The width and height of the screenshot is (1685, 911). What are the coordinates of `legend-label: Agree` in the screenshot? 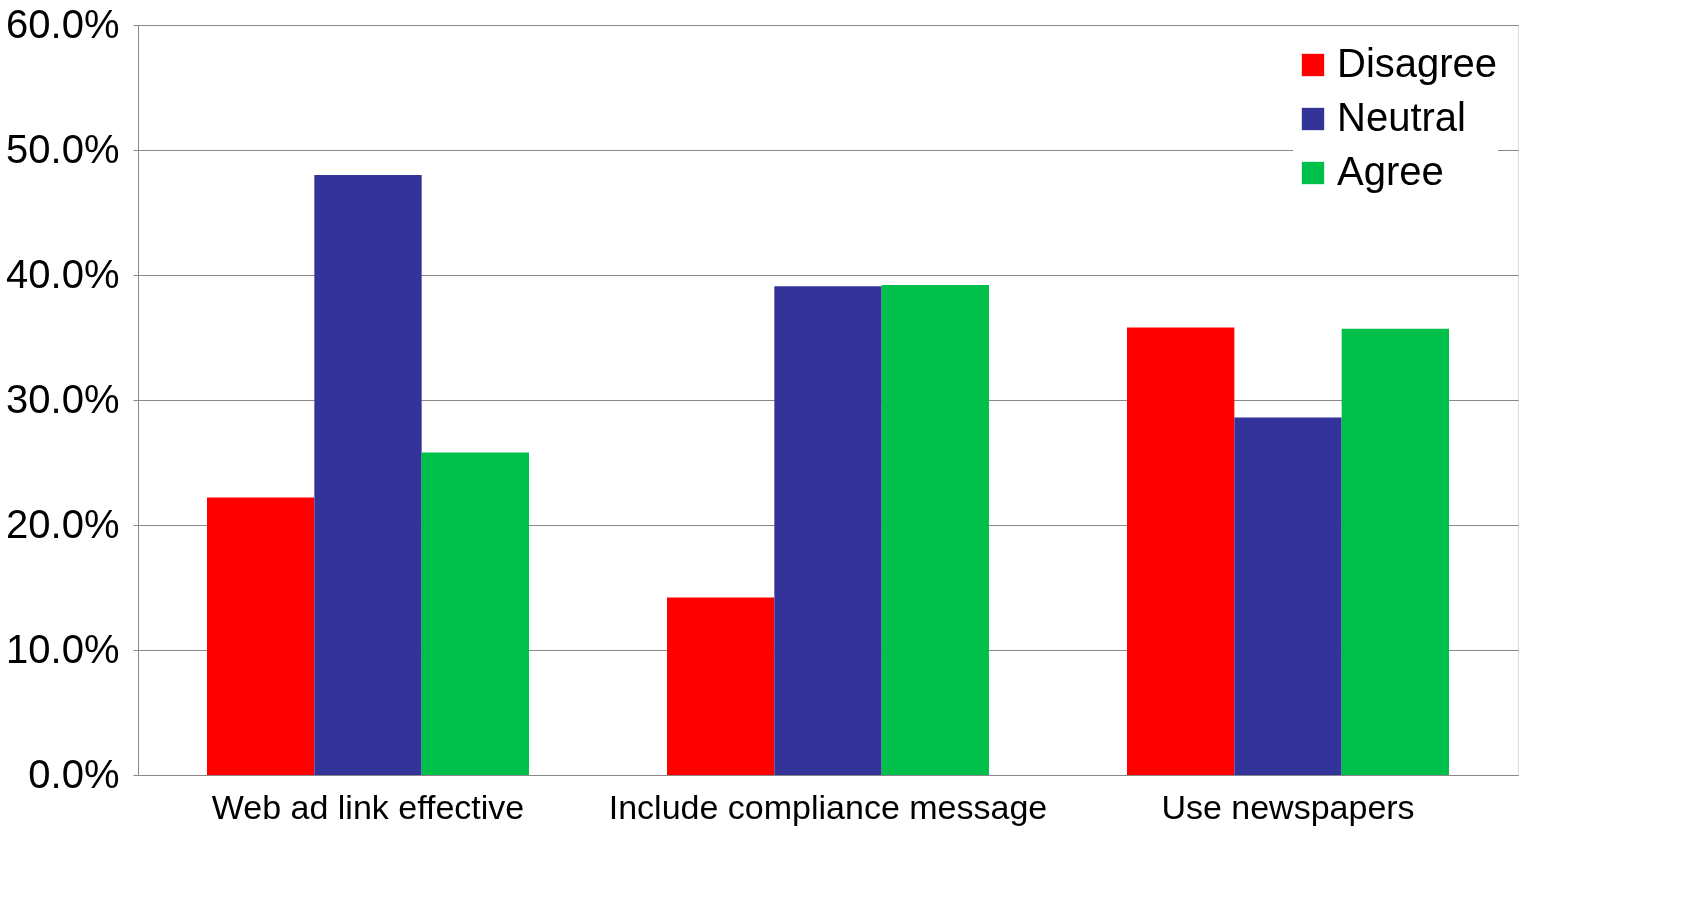 It's located at (1390, 171).